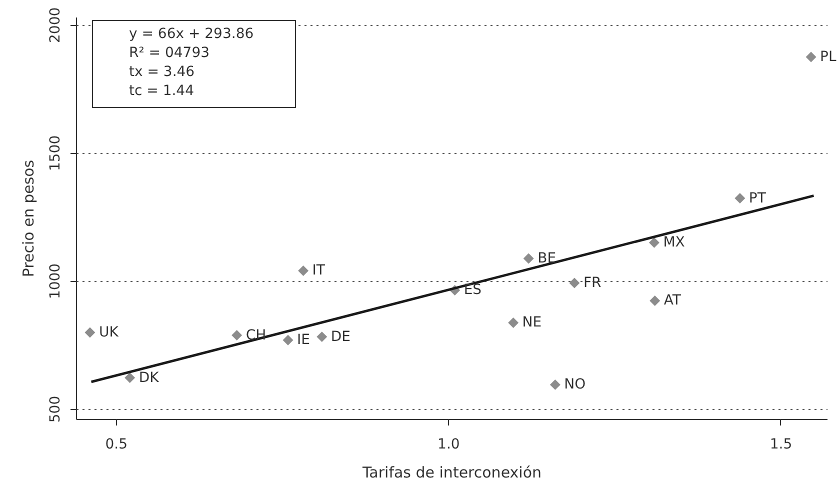 This screenshot has height=492, width=838. I want to click on annotation: UK, so click(109, 332).